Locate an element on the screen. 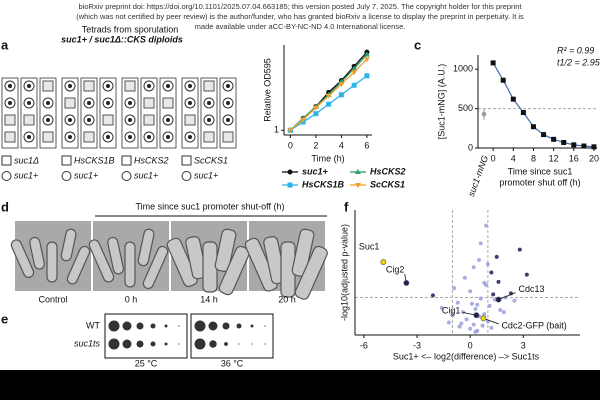 This screenshot has width=600, height=400. panel-subtitle: suc1+ / suc1Δ::CKS diploids is located at coordinates (122, 39).